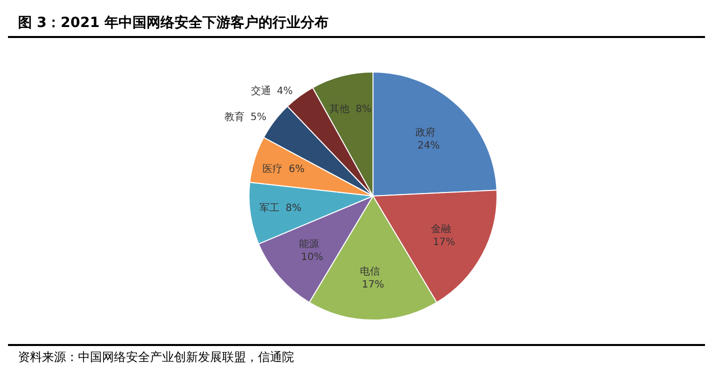 This screenshot has height=383, width=713. What do you see at coordinates (312, 257) in the screenshot?
I see `data-label: 10%` at bounding box center [312, 257].